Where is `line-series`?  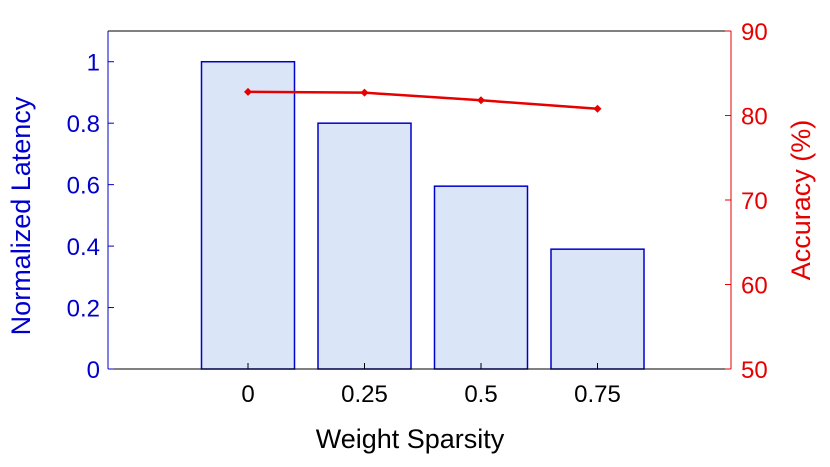
line-series is located at coordinates (423, 100).